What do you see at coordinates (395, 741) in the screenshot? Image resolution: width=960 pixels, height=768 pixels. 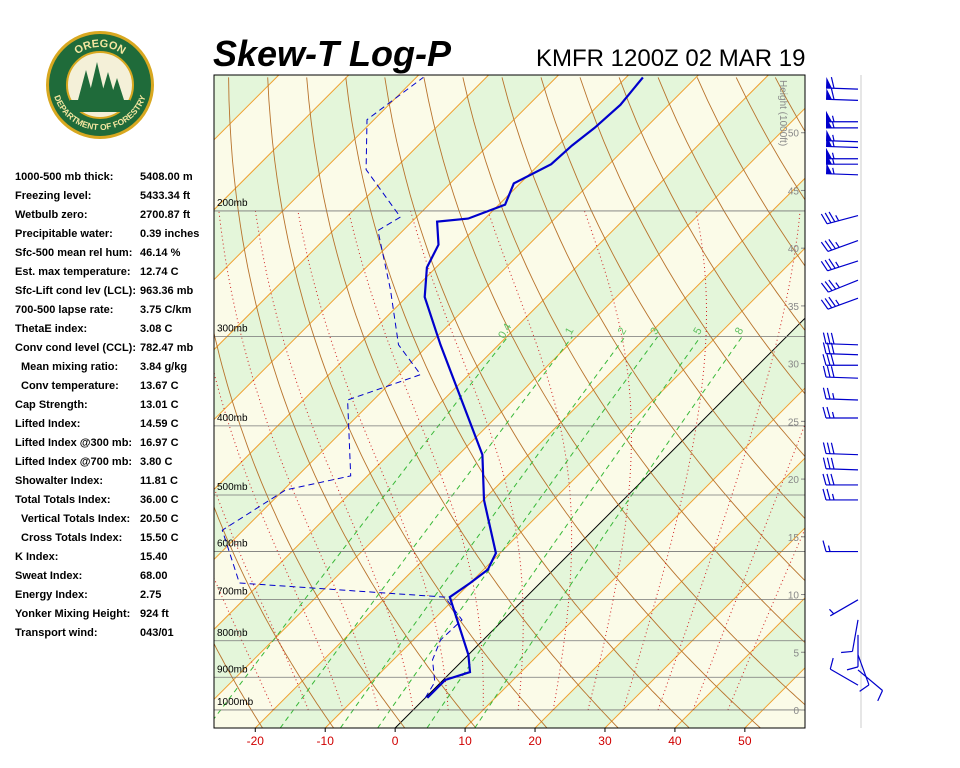 I see `x-tick-label: 0` at bounding box center [395, 741].